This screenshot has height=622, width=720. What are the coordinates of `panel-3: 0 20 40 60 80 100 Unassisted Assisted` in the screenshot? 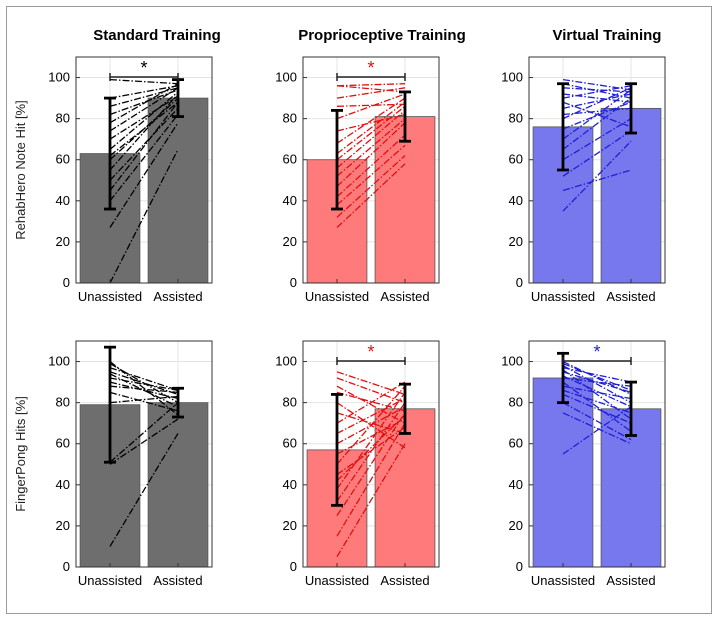 It's located at (583, 180).